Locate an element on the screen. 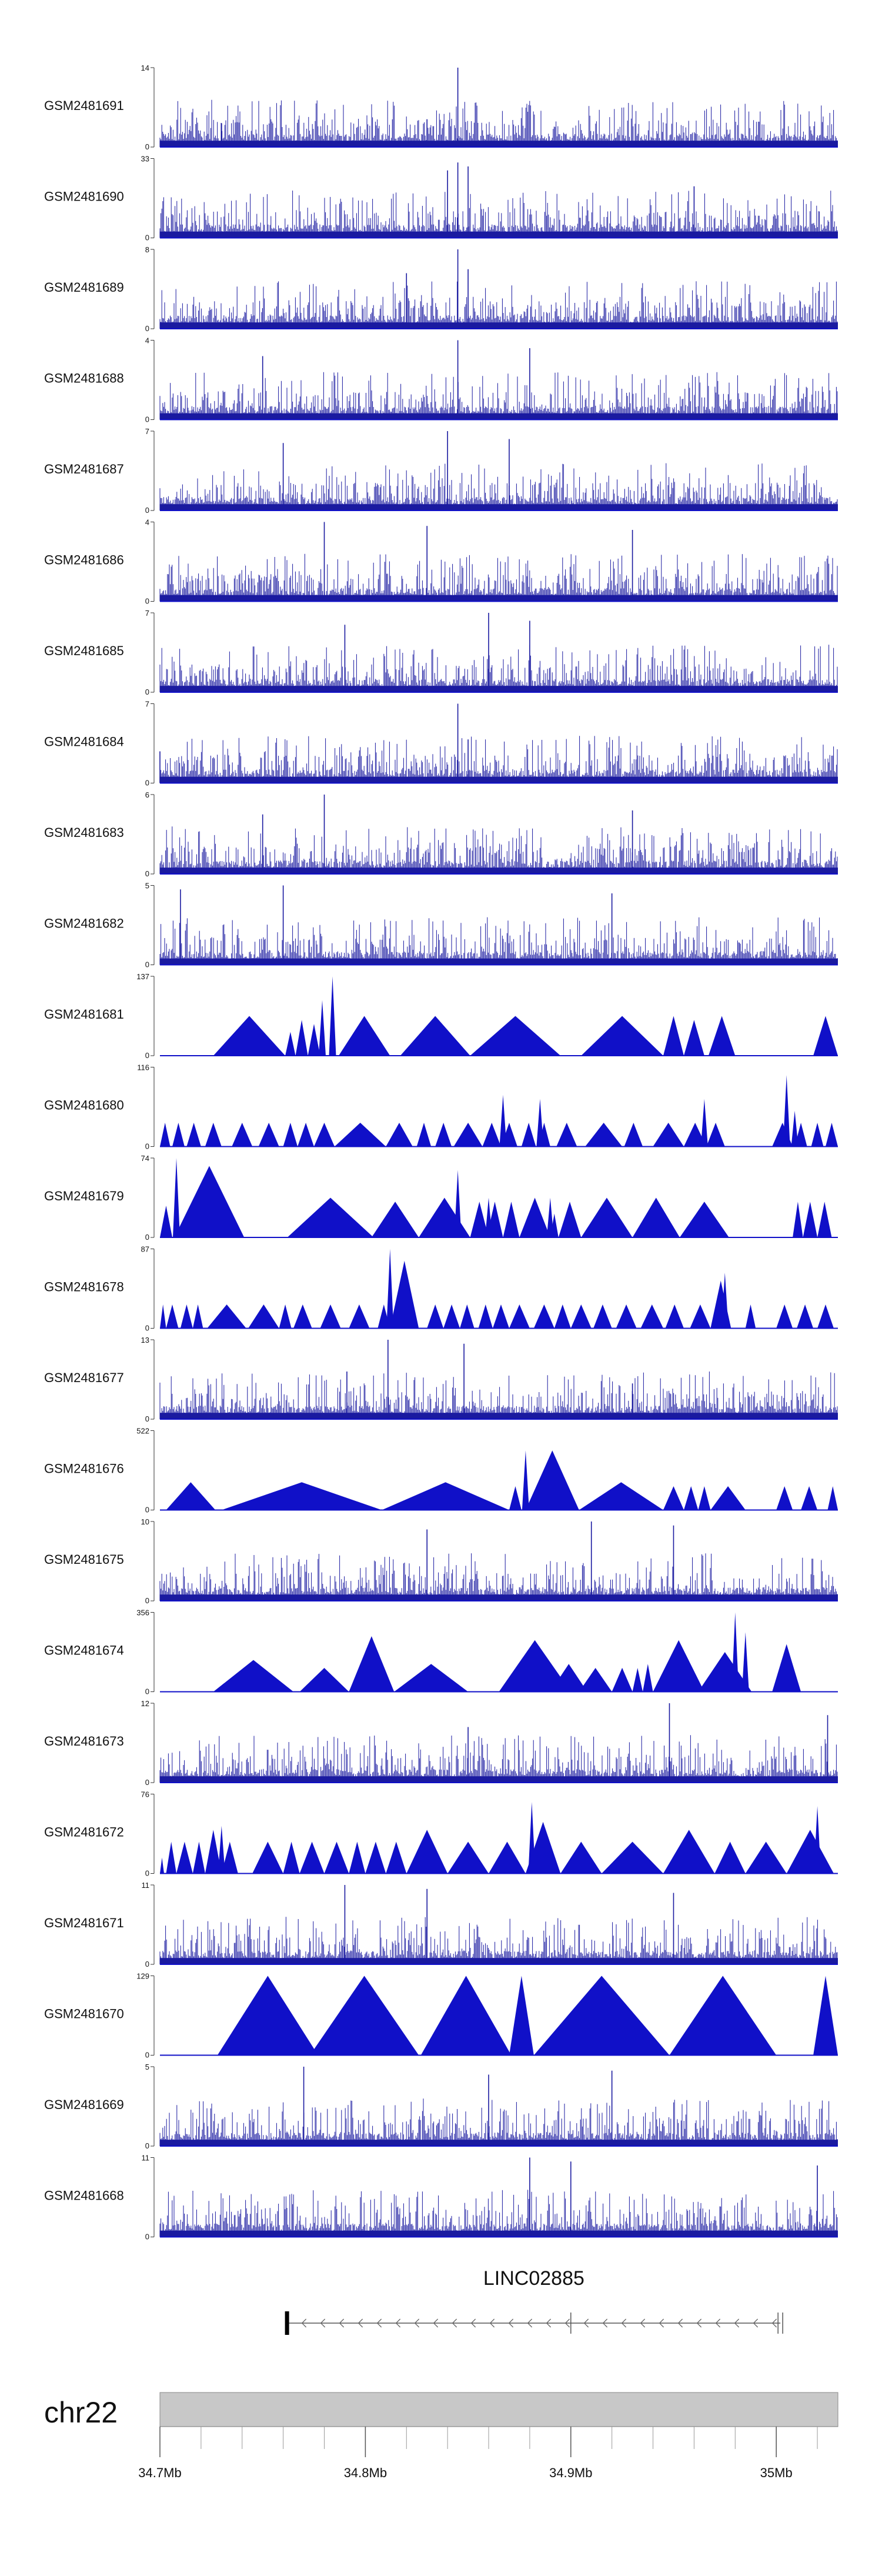 The width and height of the screenshot is (882, 2576). track-label: GSM2481679 is located at coordinates (84, 1196).